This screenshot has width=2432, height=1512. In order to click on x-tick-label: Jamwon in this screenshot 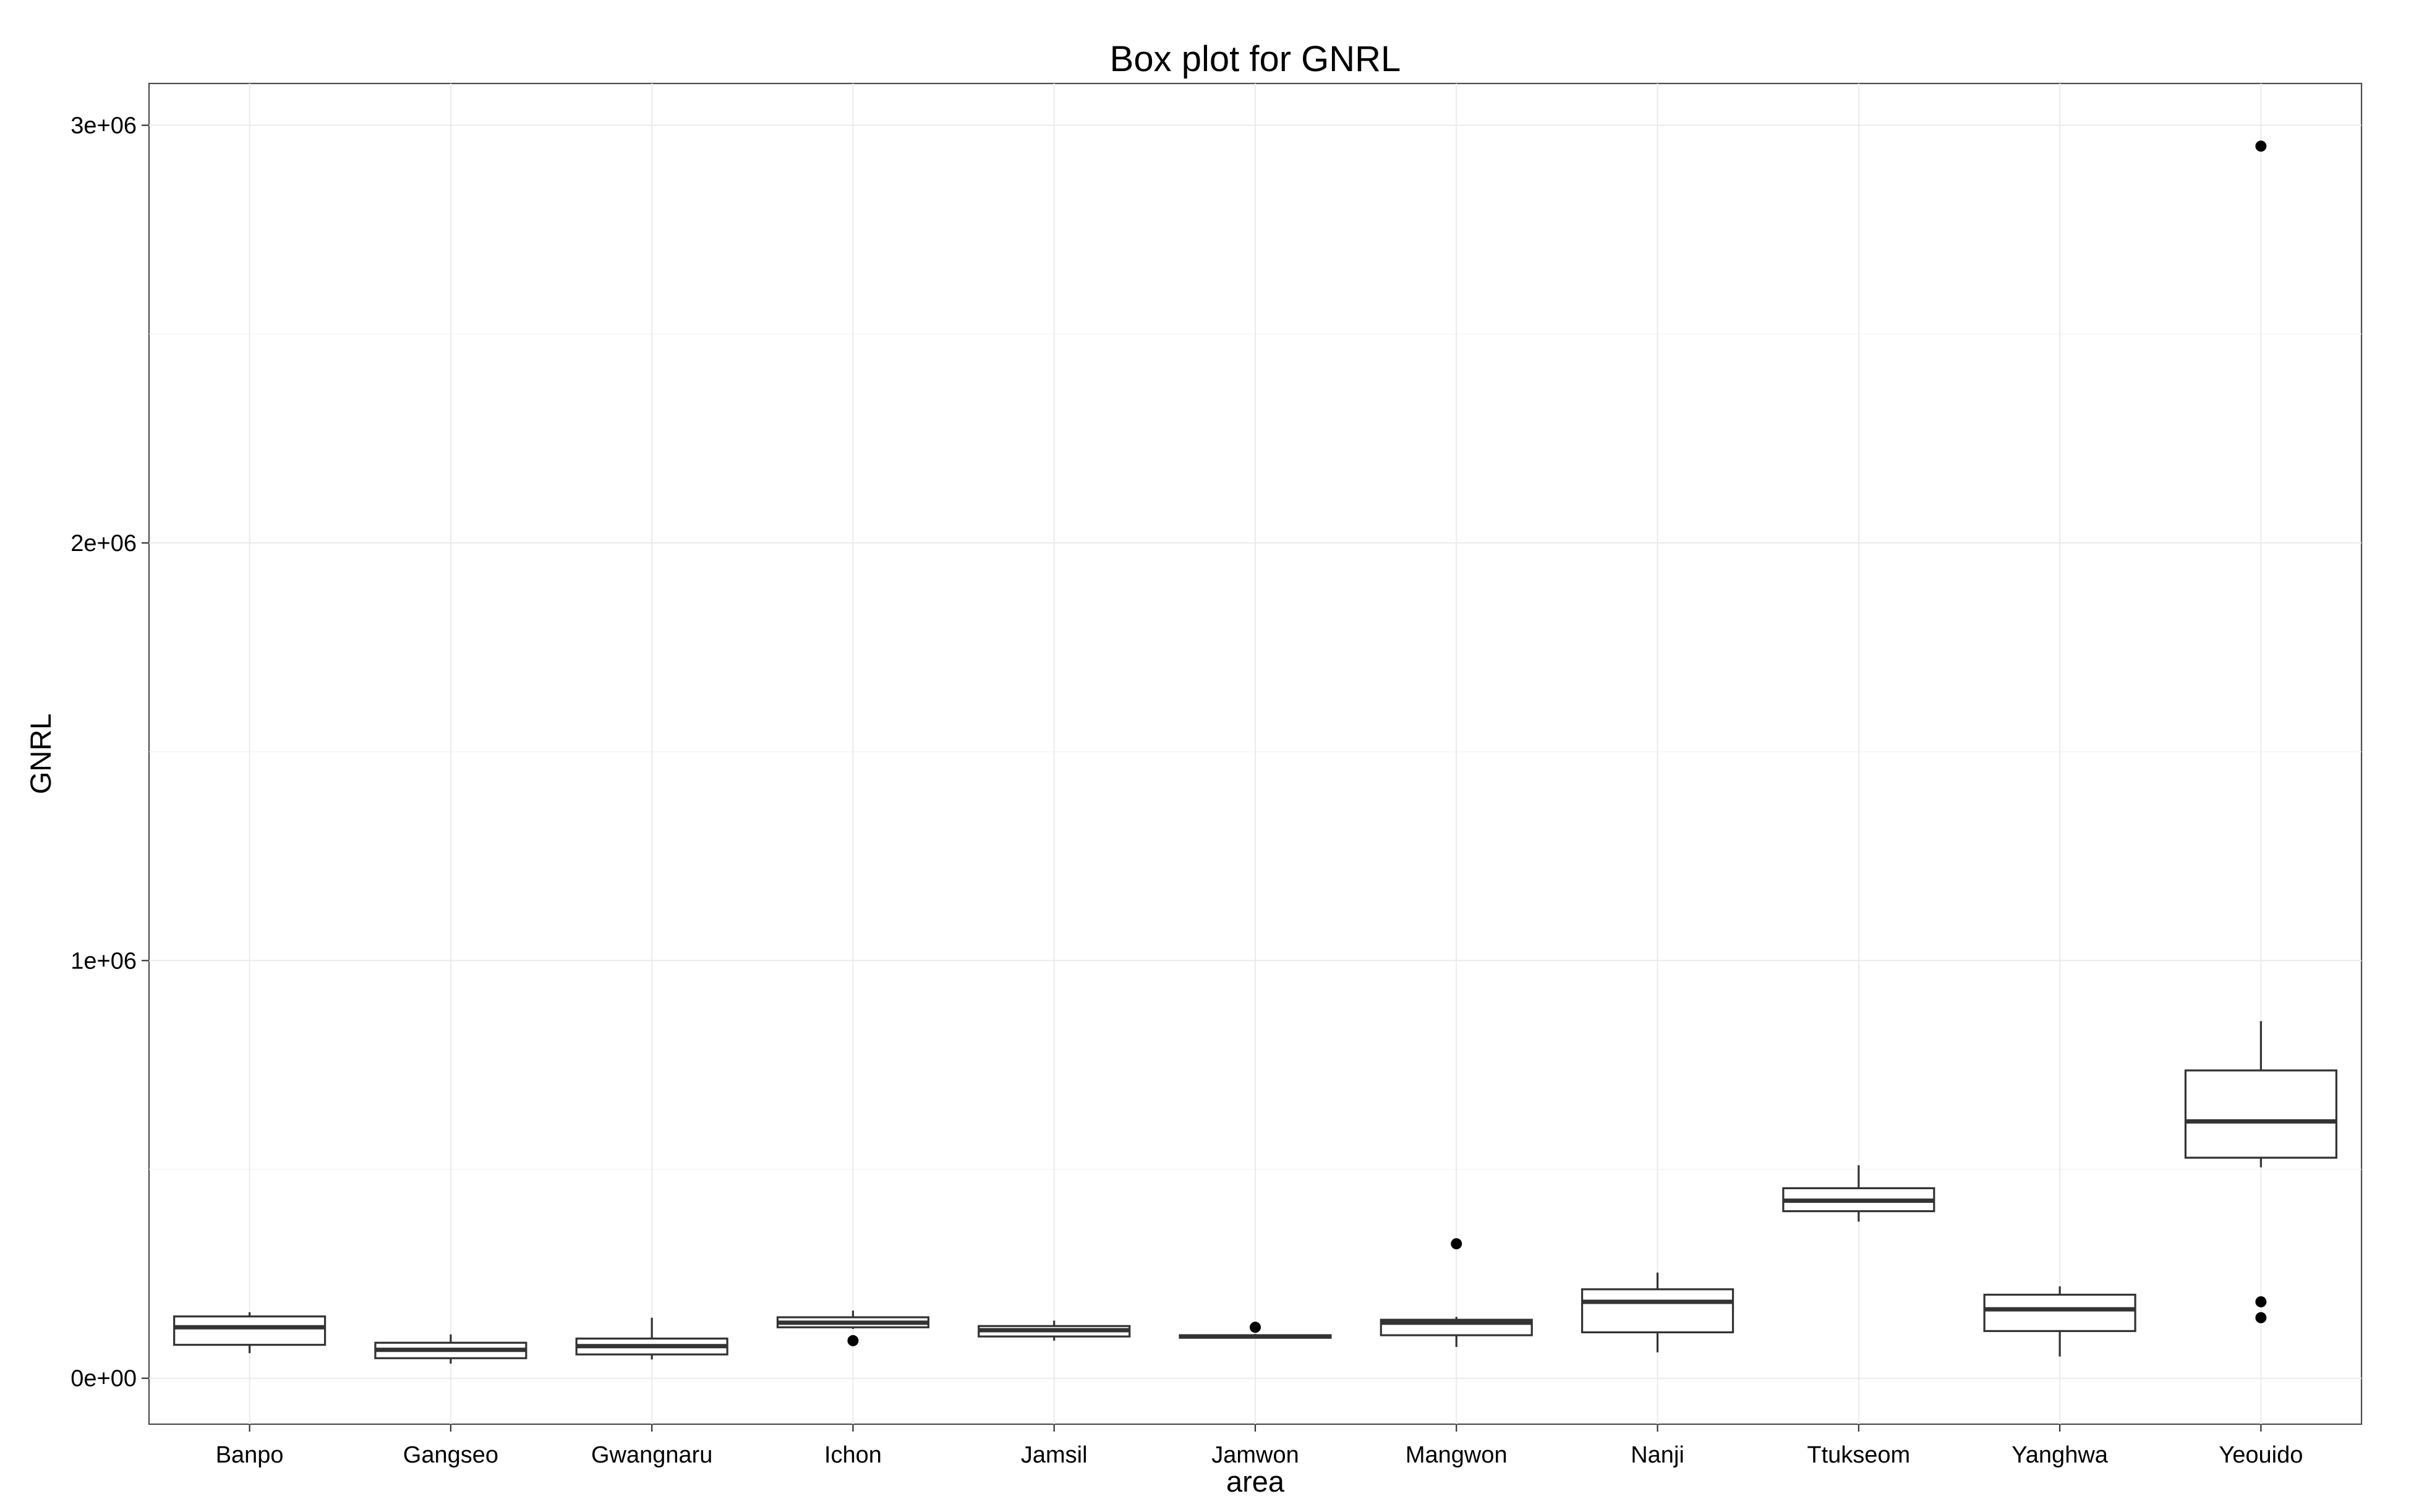, I will do `click(1255, 1455)`.